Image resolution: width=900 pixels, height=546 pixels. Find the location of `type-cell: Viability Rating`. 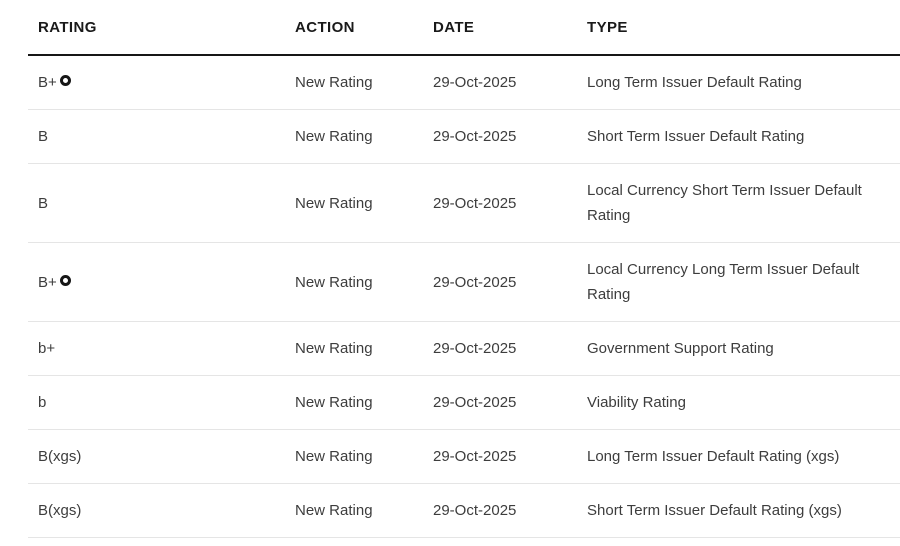

type-cell: Viability Rating is located at coordinates (738, 402).